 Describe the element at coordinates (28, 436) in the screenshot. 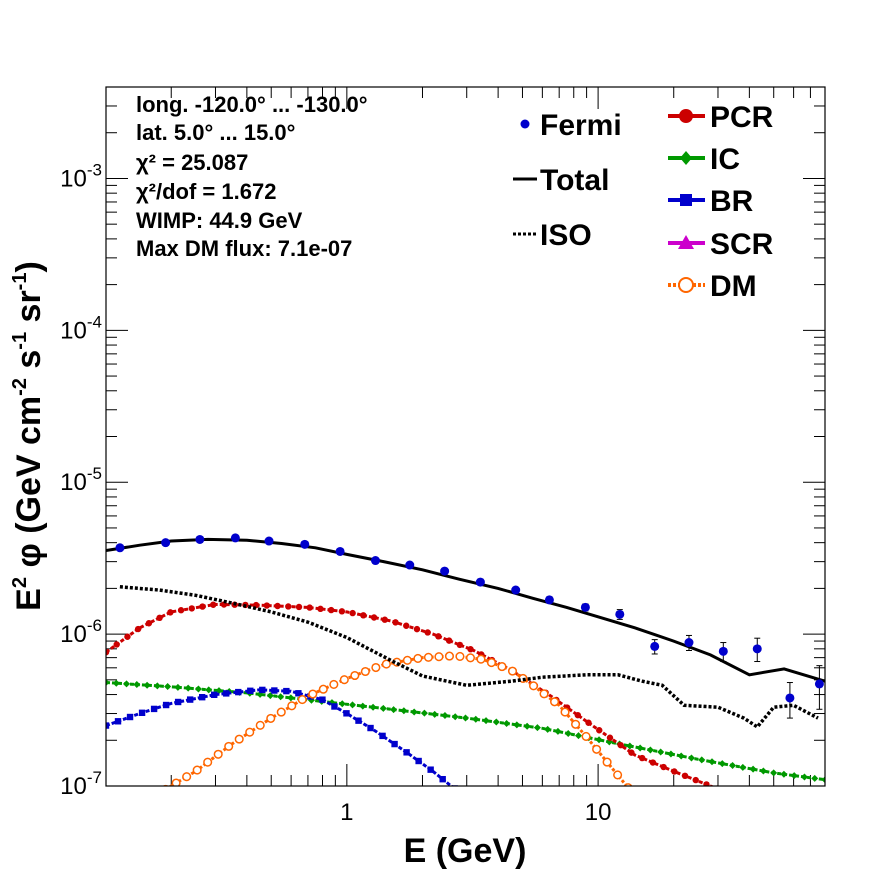

I see `svg-text: E2 φ (GeV cm-2 s-1 sr-1)` at that location.